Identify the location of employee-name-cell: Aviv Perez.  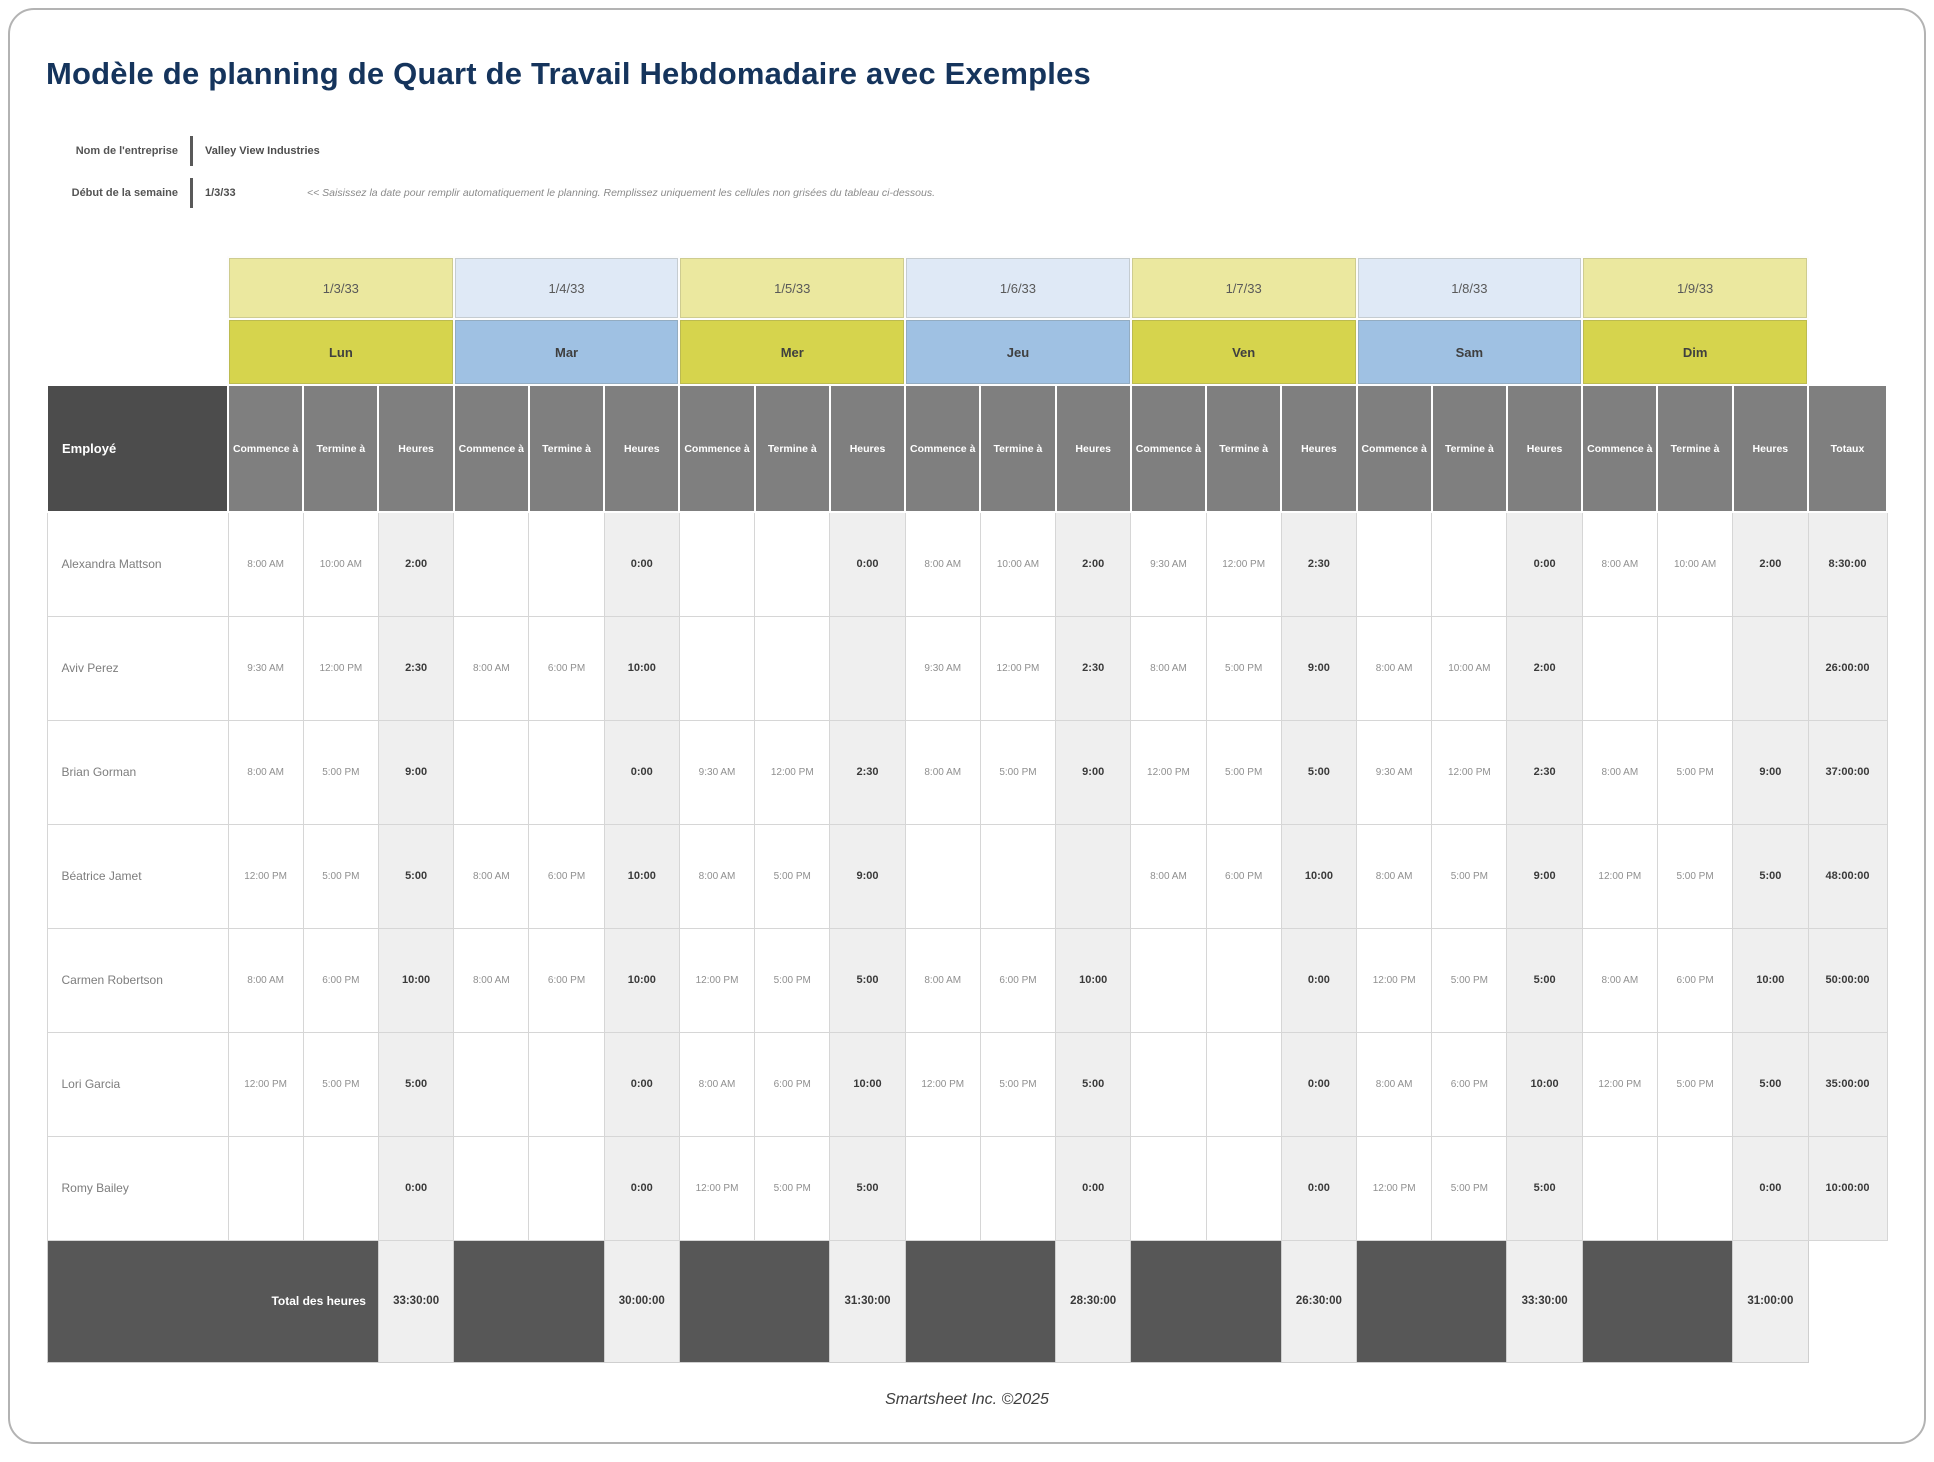
(137, 668).